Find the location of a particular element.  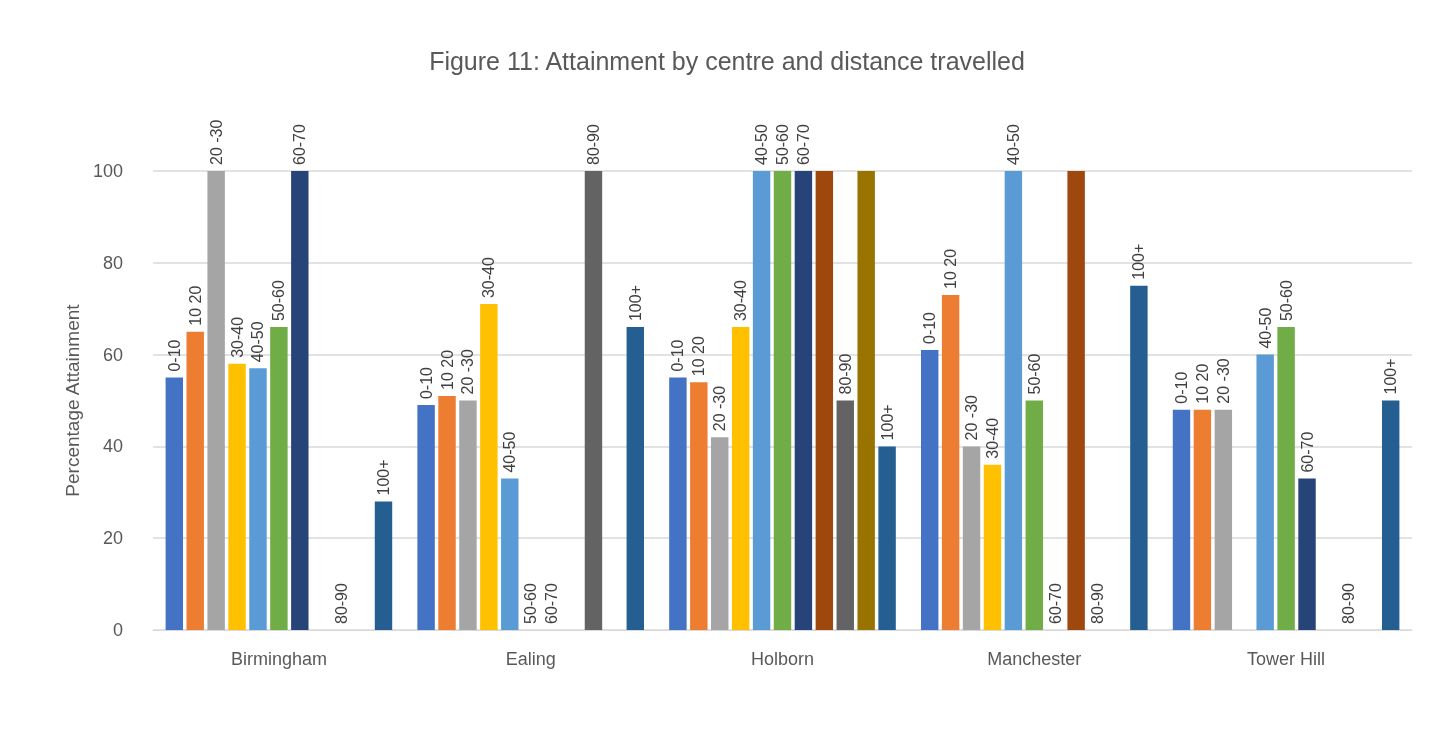

y-tick-label: 0 is located at coordinates (117, 630).